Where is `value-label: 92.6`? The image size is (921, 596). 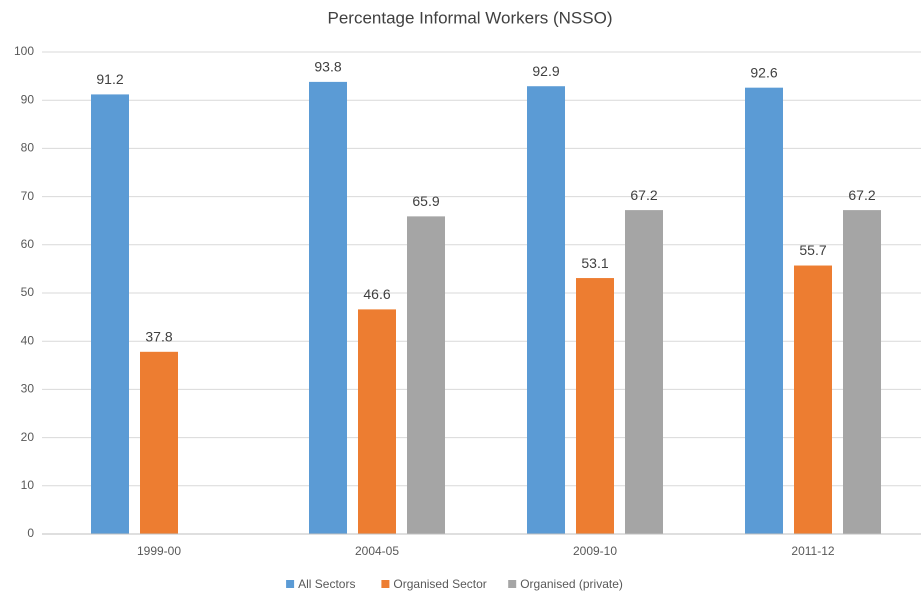
value-label: 92.6 is located at coordinates (763, 72).